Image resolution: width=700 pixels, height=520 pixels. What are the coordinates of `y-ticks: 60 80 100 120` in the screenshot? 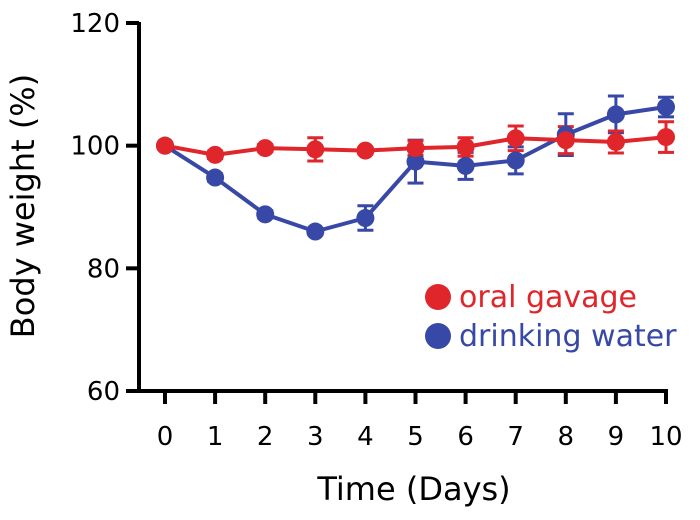 It's located at (104, 208).